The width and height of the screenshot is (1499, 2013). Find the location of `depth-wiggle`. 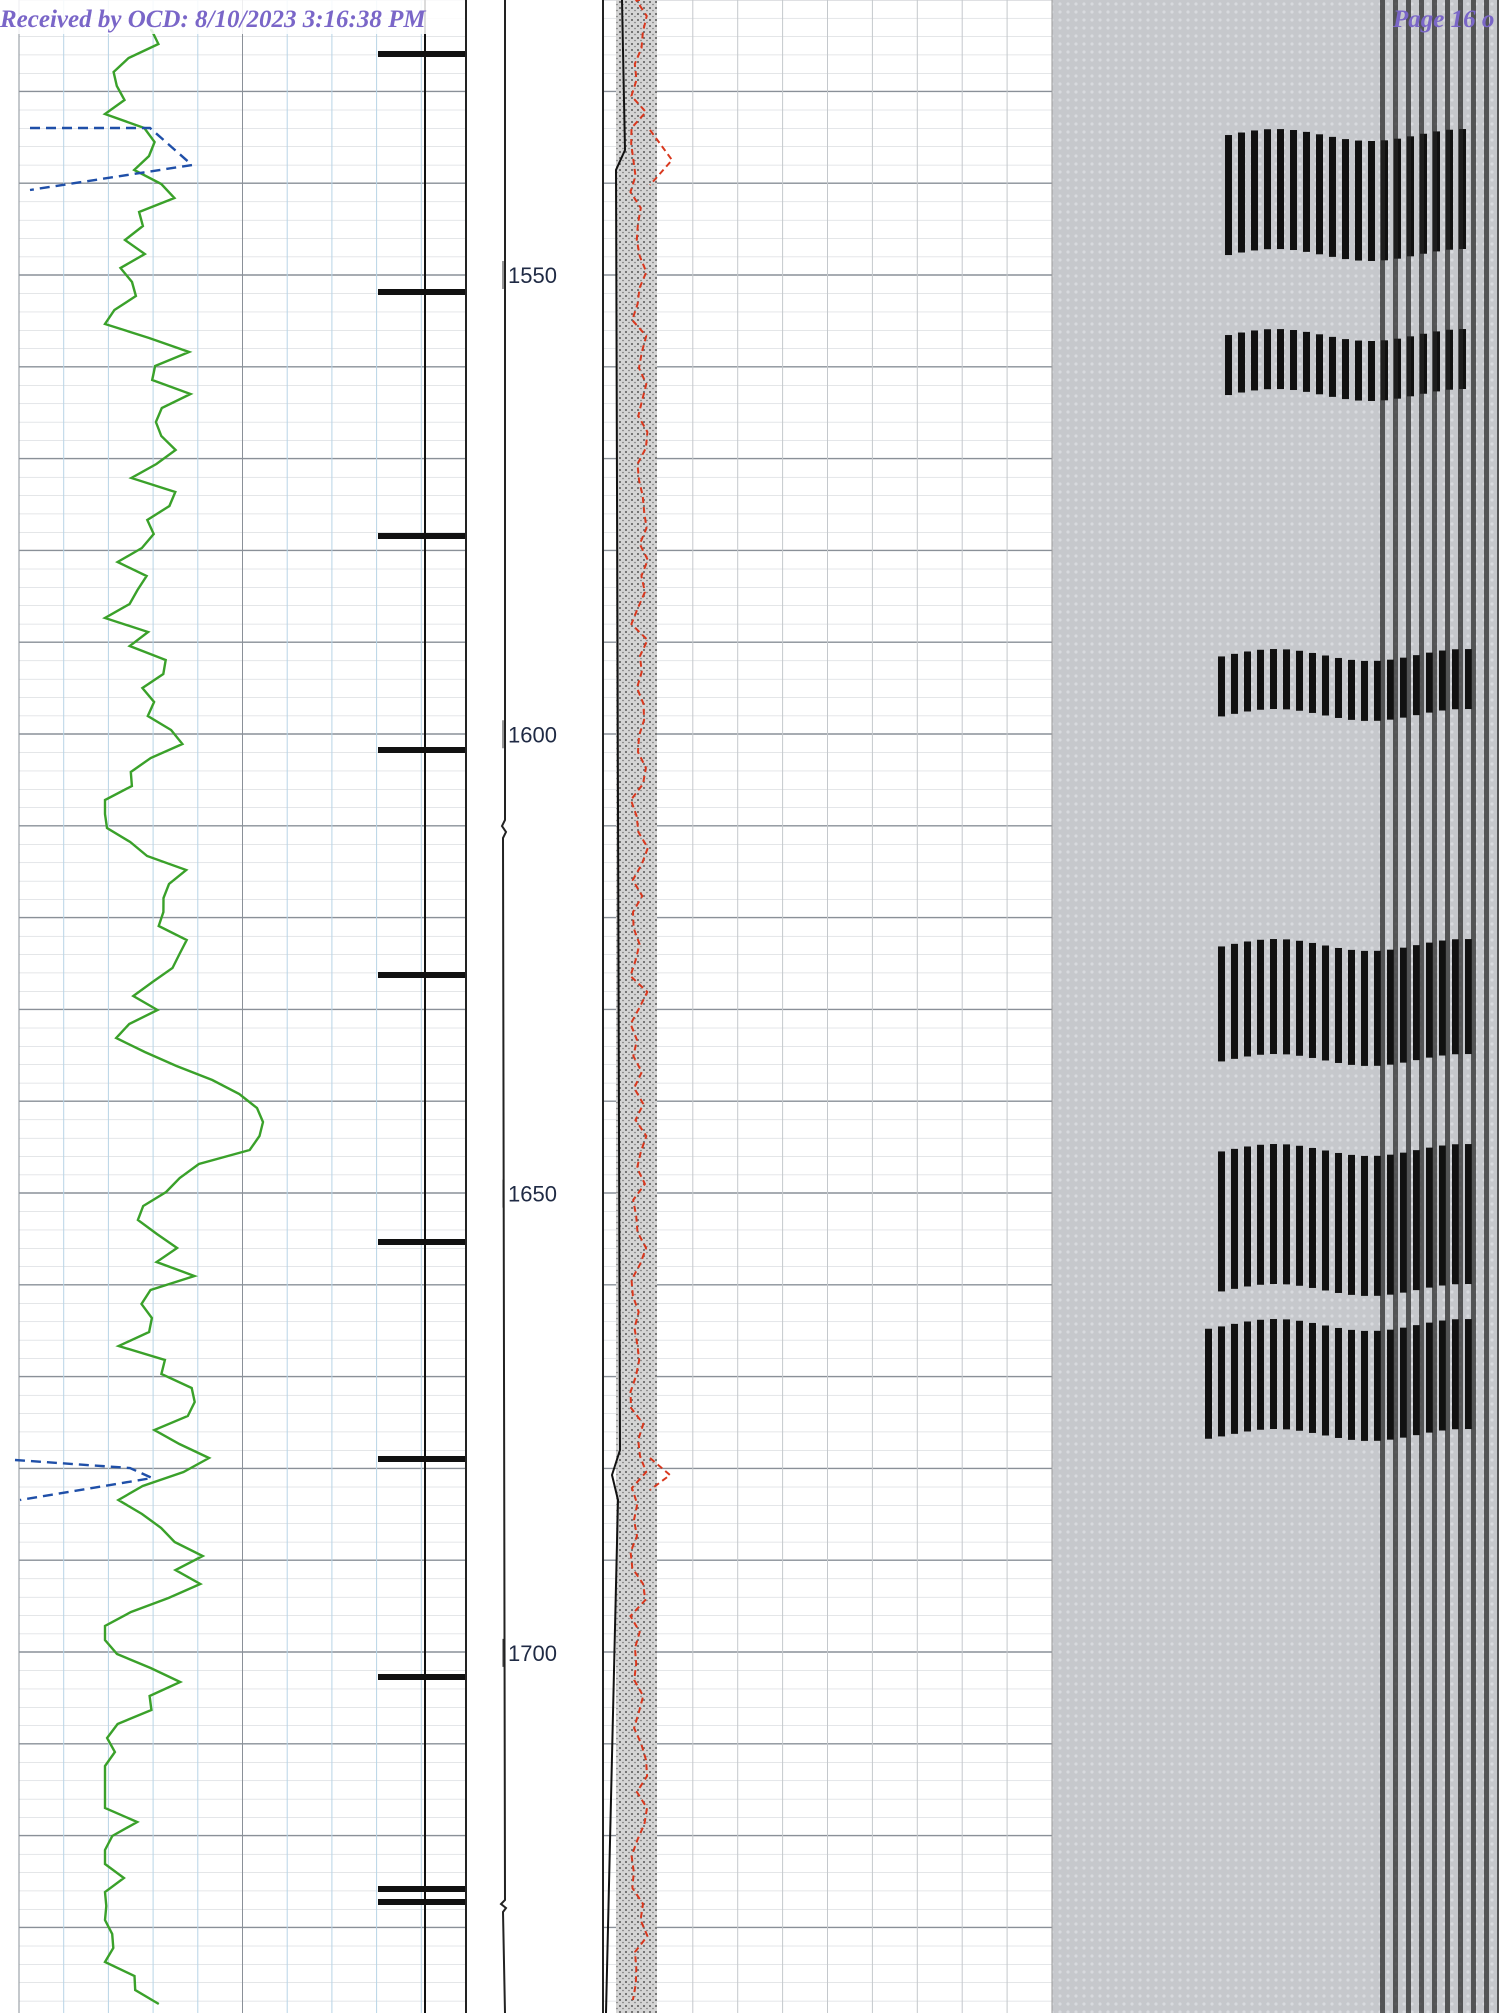

depth-wiggle is located at coordinates (503, 1006).